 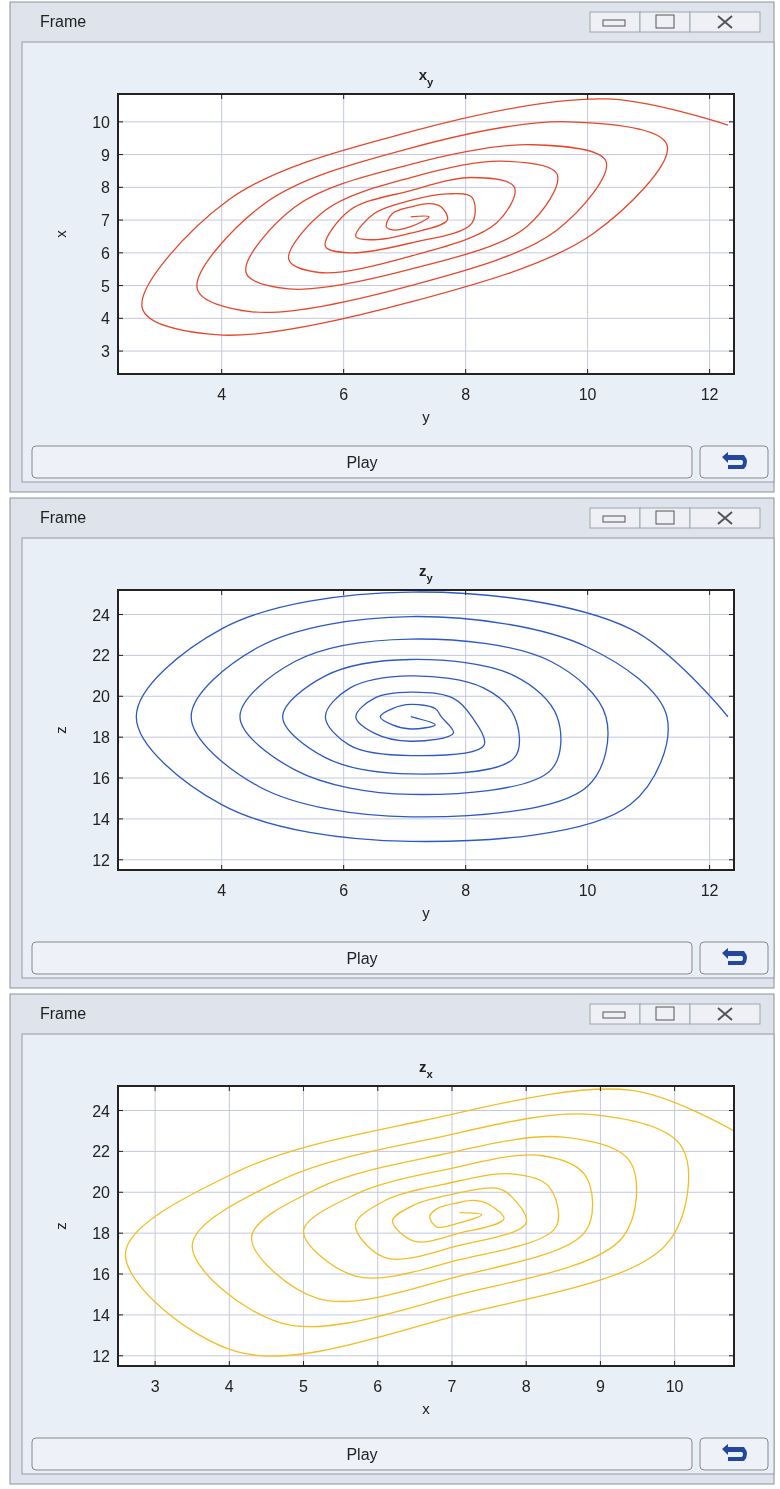 I want to click on chart-title: z$_{y}$, so click(x=426, y=573).